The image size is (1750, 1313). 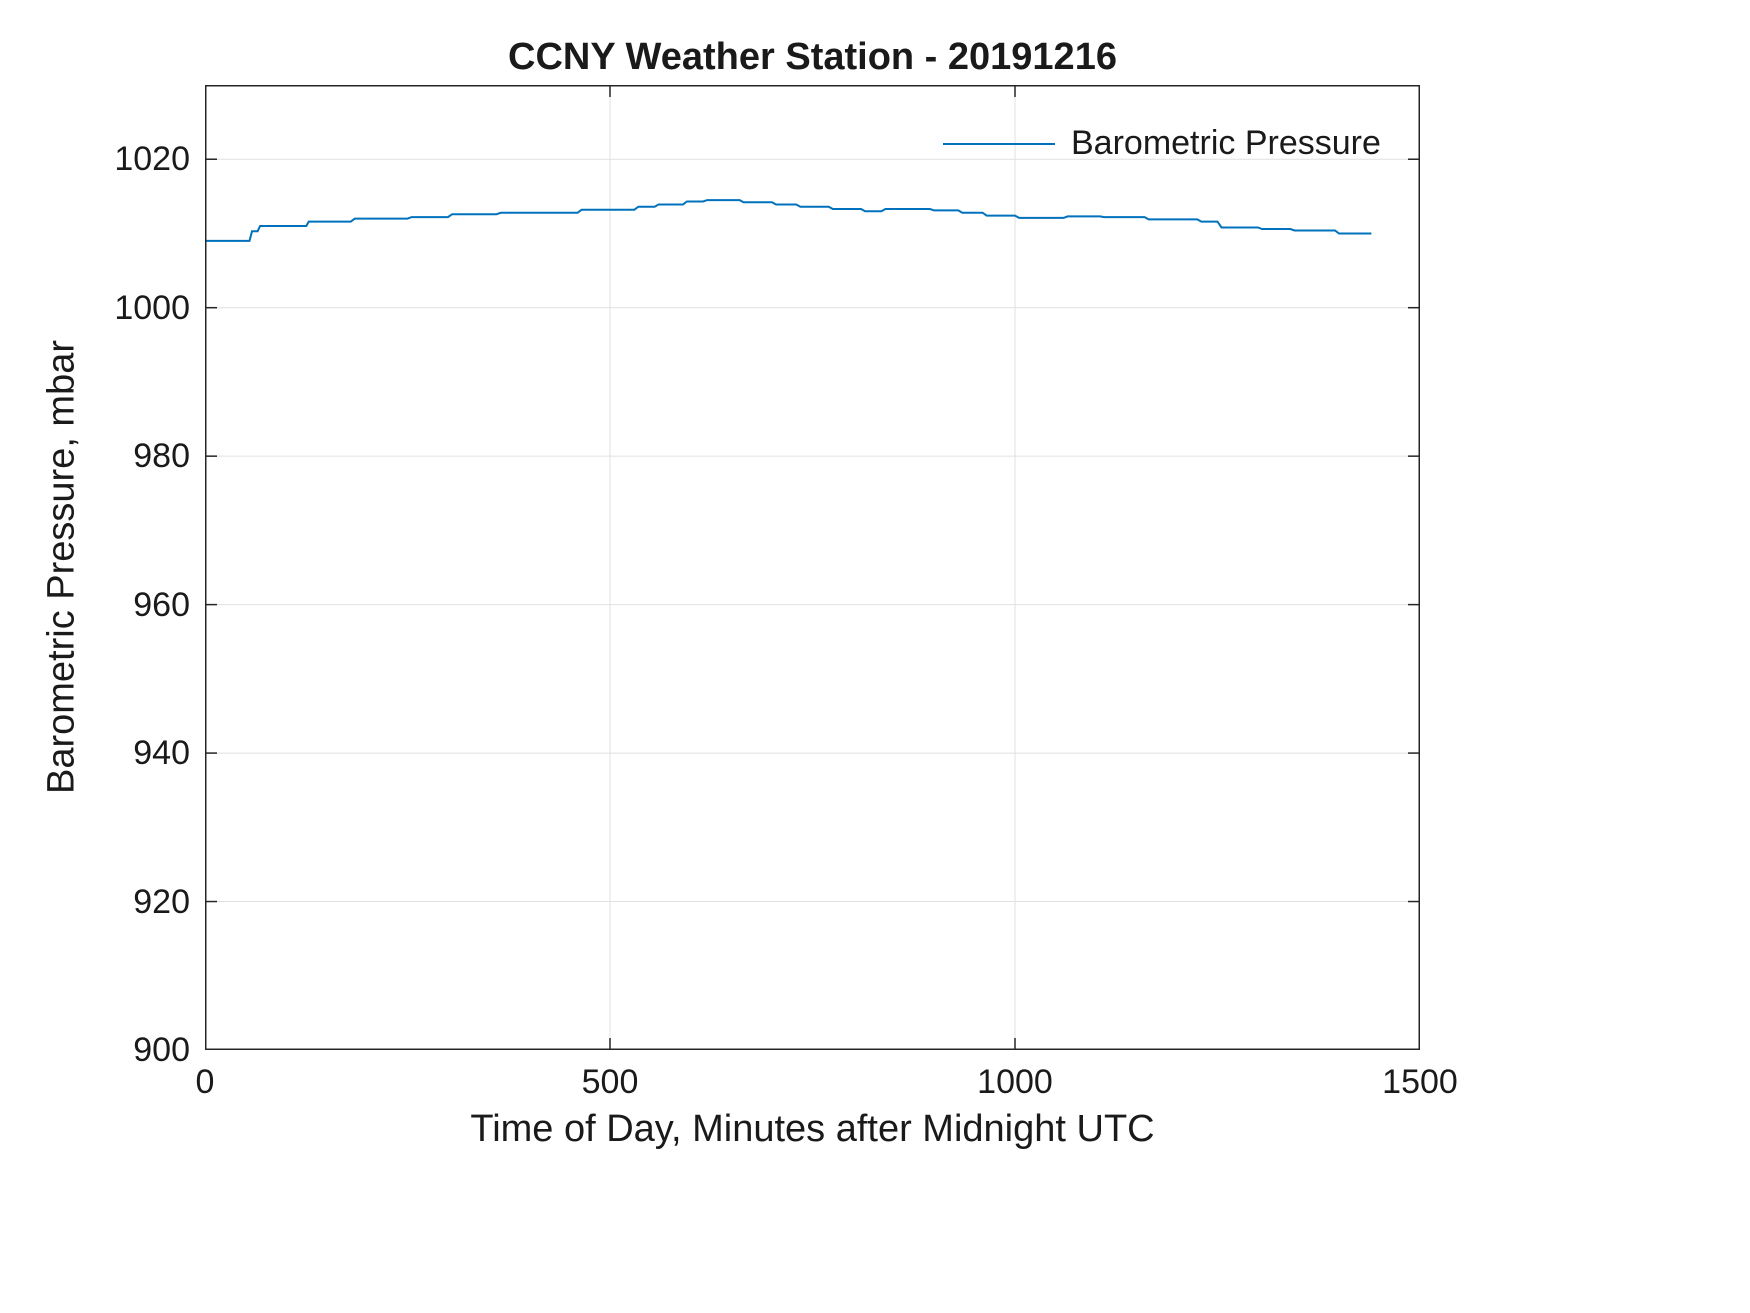 I want to click on chart-title: CCNY Weather Station - 20191216, so click(x=812, y=57).